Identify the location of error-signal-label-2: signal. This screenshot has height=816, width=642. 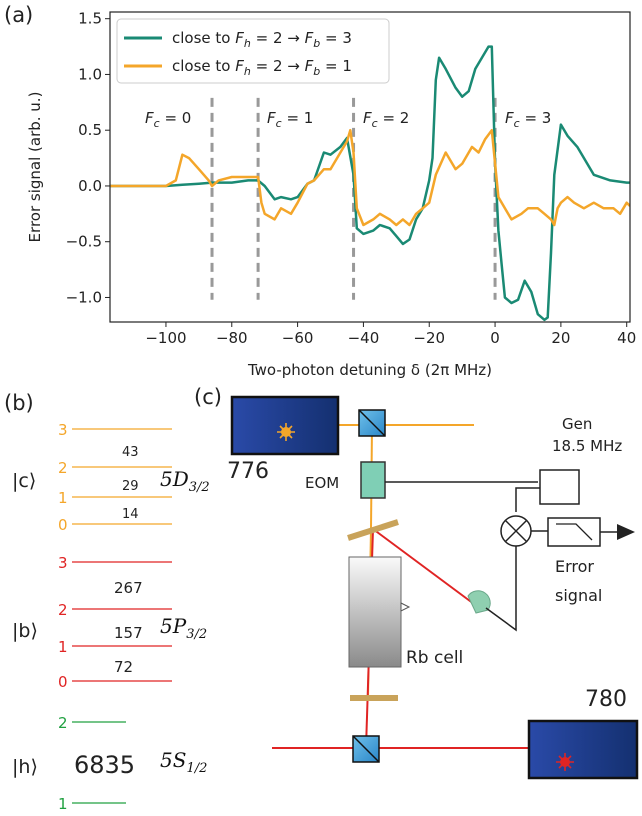
(578, 595).